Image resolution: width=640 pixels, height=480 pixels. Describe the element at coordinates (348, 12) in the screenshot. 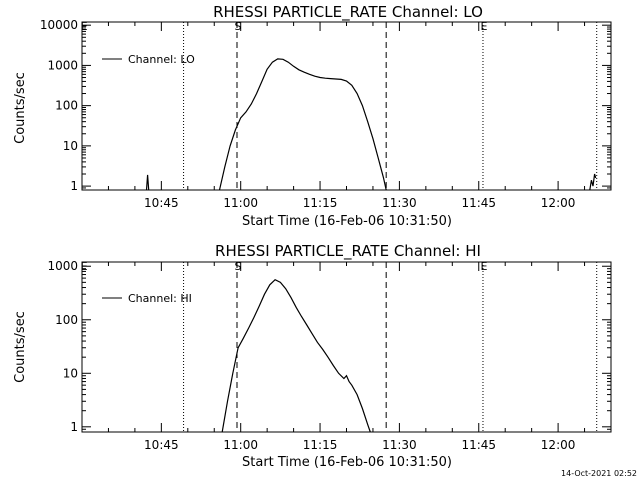

I see `chart-title: RHESSI PARTICLE_RATE Channel: LO` at that location.